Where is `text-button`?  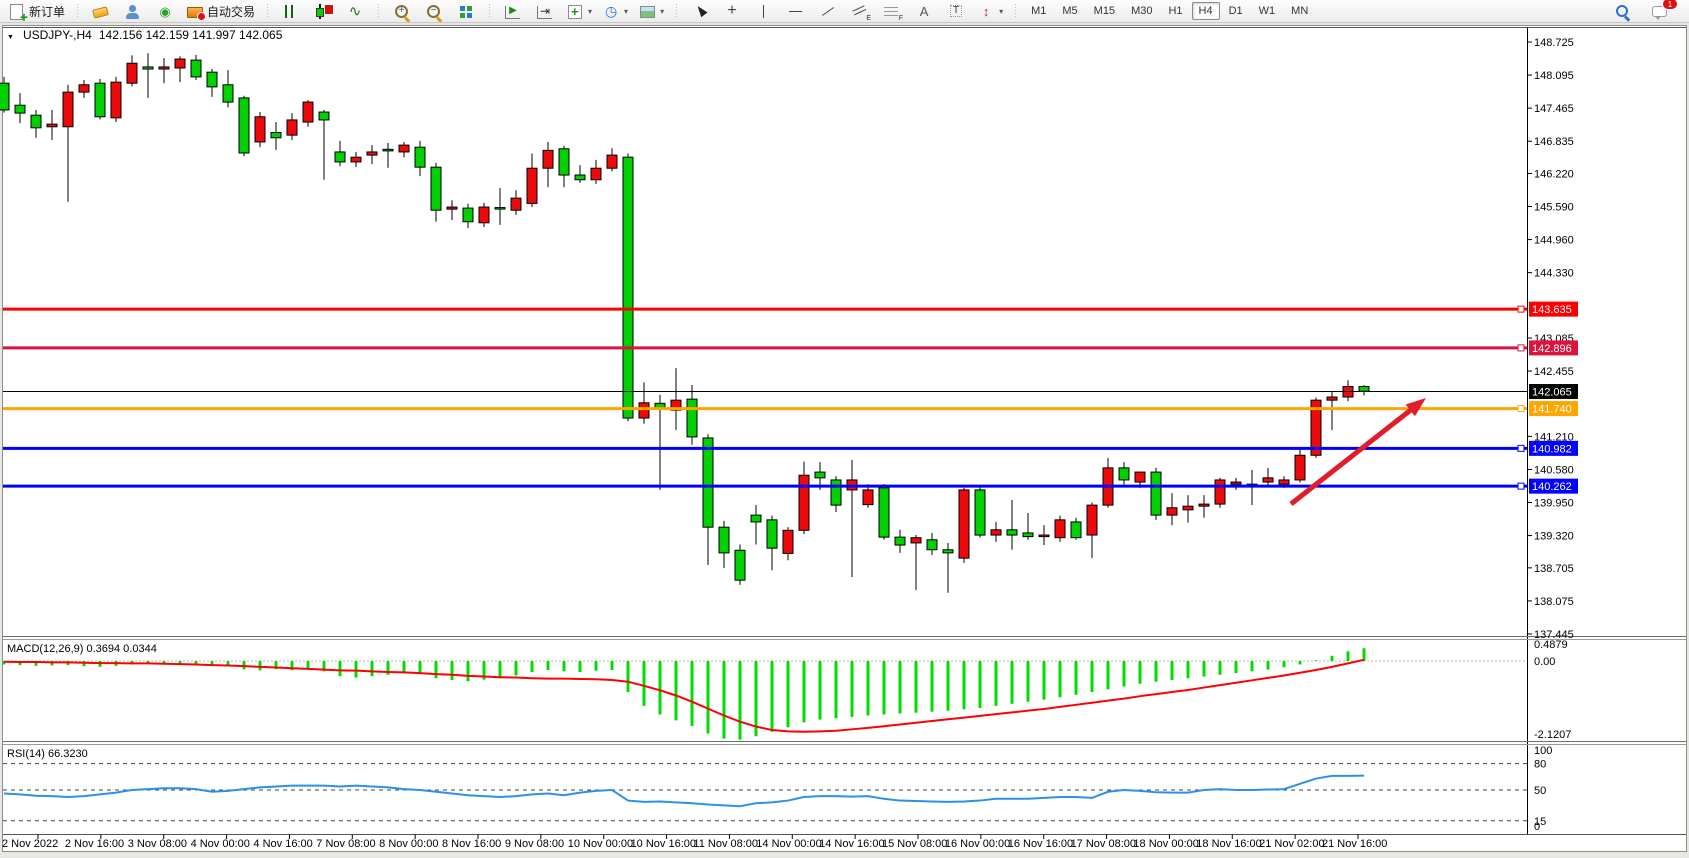
text-button is located at coordinates (924, 11).